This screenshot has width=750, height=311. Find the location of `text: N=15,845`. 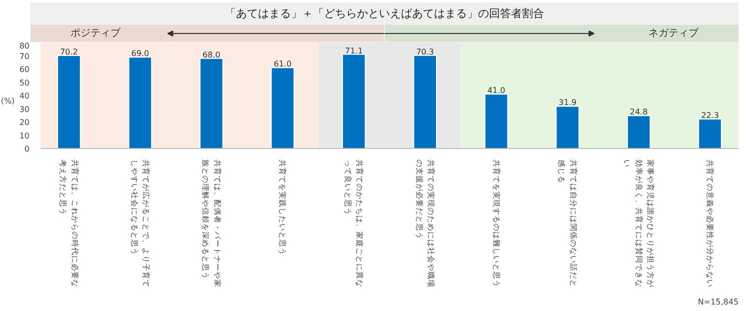

text: N=15,845 is located at coordinates (718, 302).